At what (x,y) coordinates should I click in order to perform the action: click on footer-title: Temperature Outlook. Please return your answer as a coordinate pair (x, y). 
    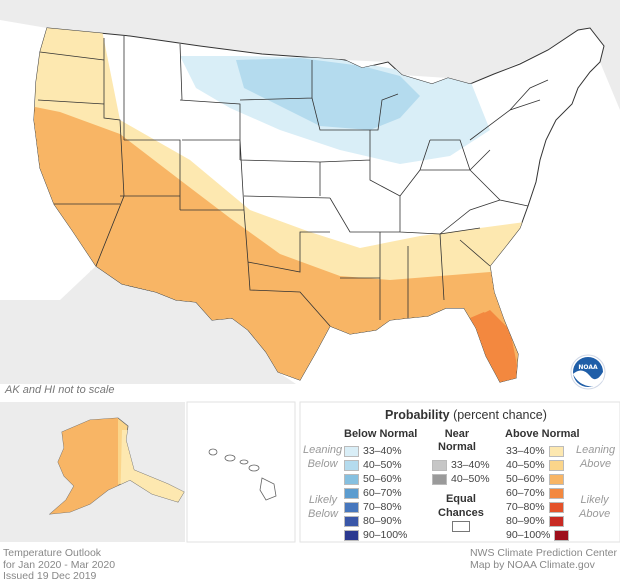
    Looking at the image, I should click on (52, 553).